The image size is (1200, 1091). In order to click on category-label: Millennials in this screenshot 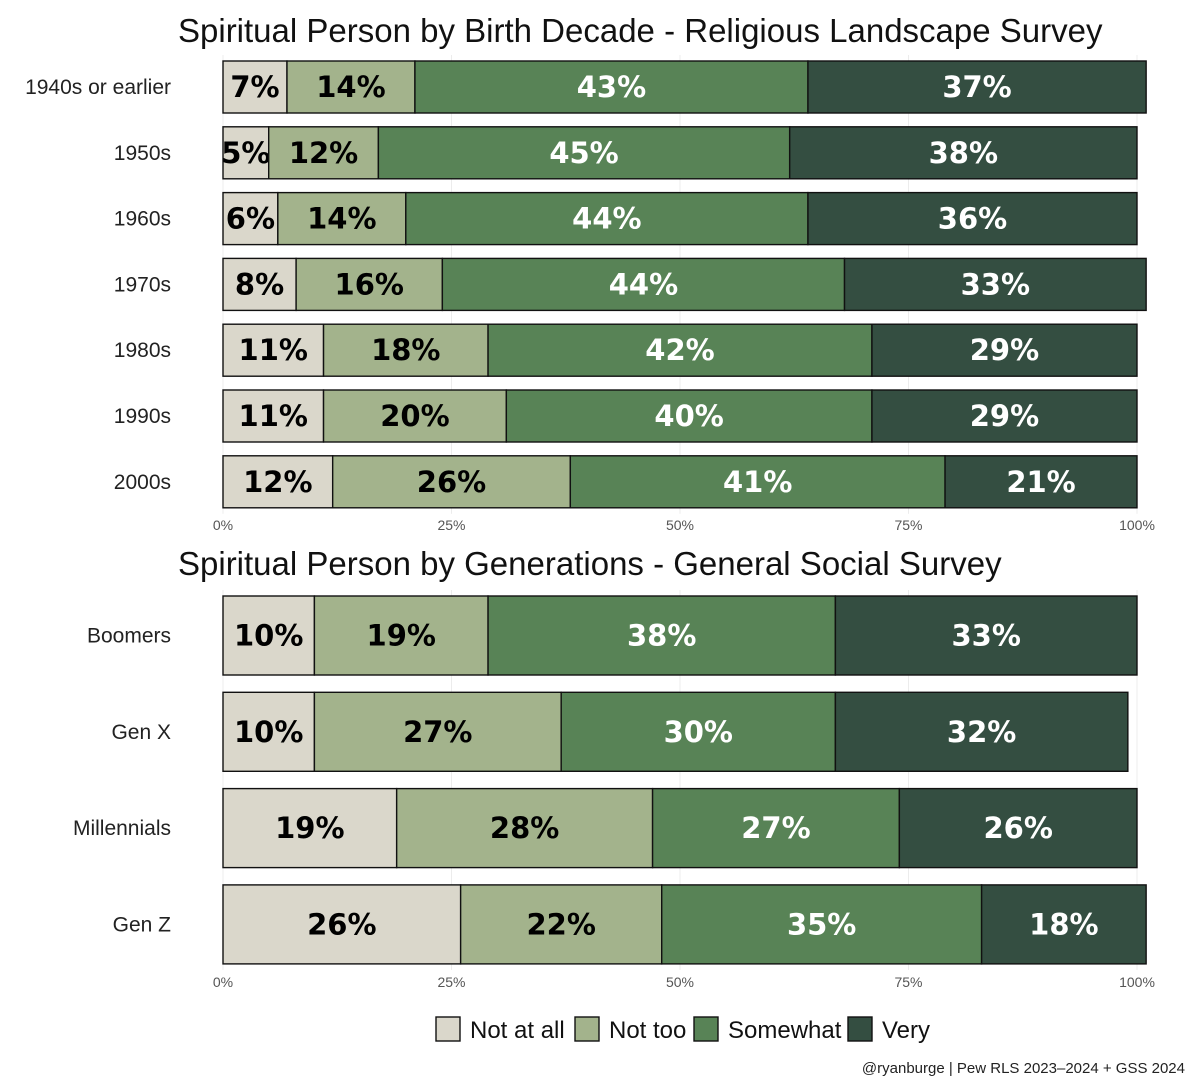, I will do `click(122, 828)`.